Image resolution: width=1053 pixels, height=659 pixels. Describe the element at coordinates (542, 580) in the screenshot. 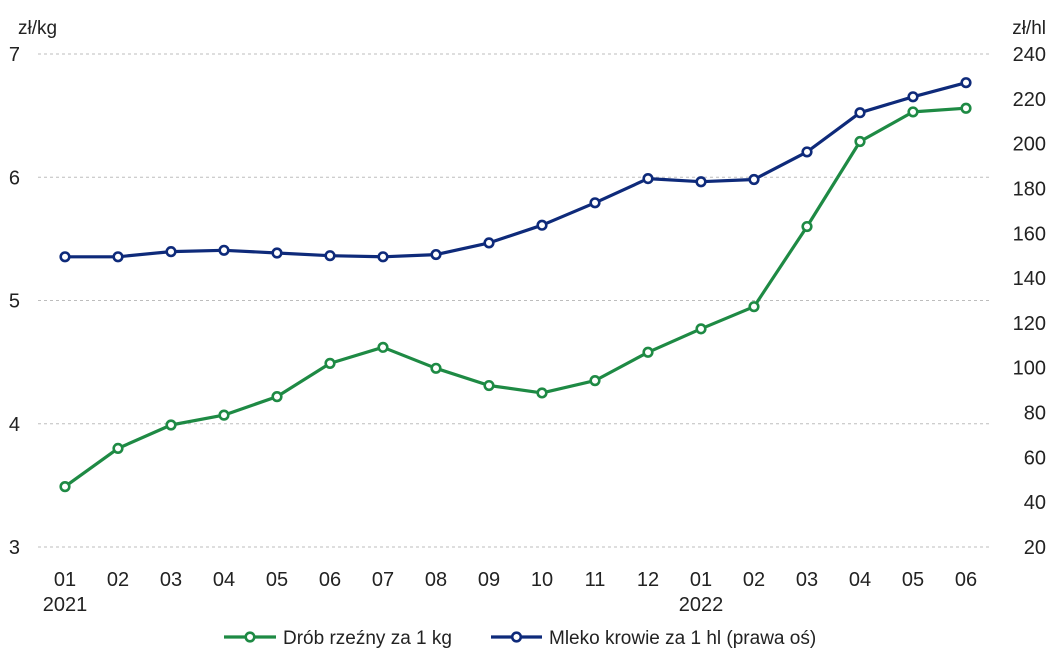

I see `x-tick-label: 10` at that location.